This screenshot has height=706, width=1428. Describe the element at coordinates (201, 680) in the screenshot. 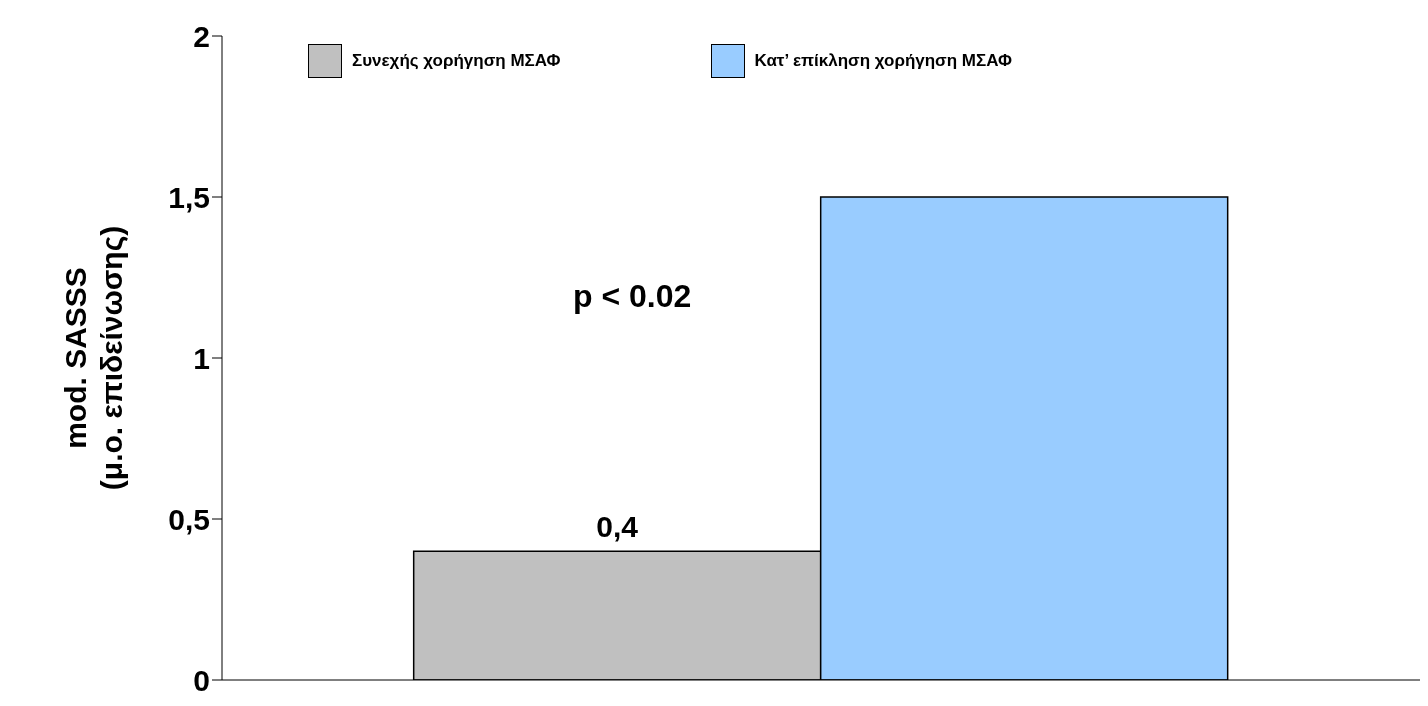

I see `y-tick-label: 0` at that location.